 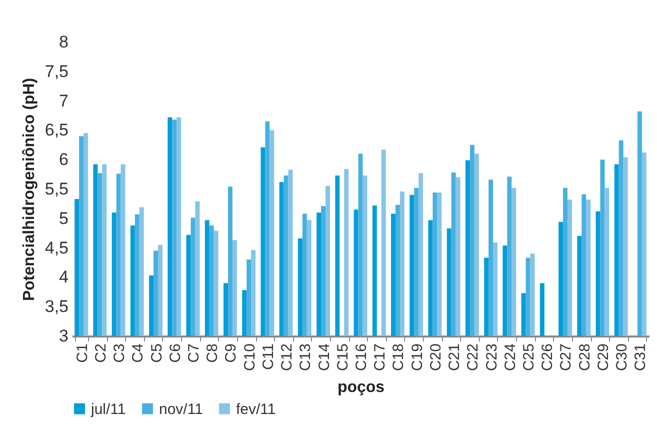 I want to click on x-tick-label: C28, so click(x=585, y=358).